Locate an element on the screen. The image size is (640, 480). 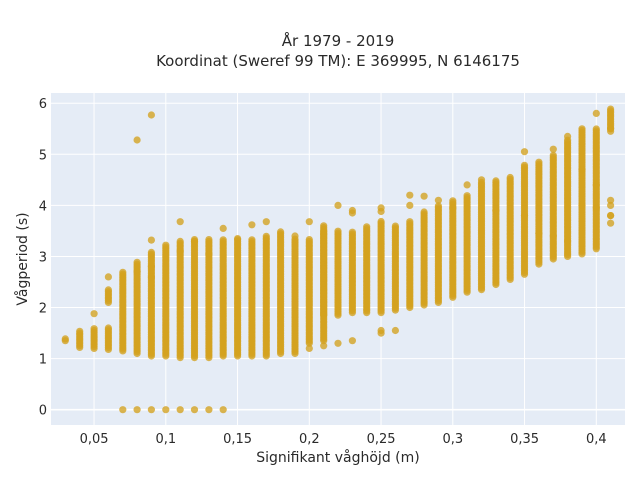
y-tick-label: 1 is located at coordinates (43, 360).